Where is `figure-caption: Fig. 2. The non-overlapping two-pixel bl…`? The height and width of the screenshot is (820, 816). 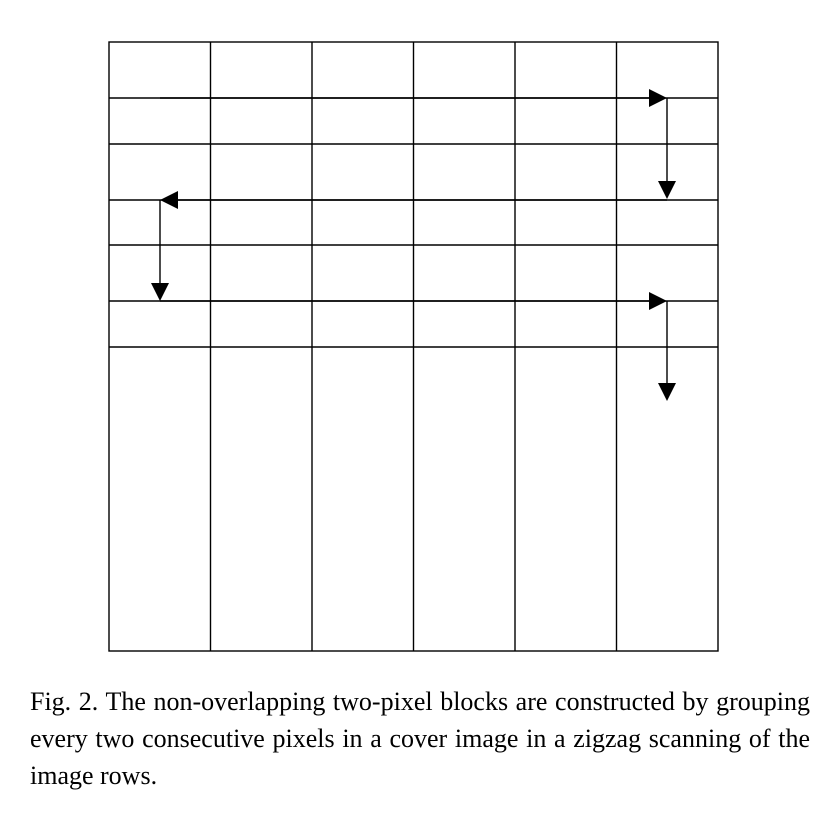 figure-caption: Fig. 2. The non-overlapping two-pixel bl… is located at coordinates (420, 738).